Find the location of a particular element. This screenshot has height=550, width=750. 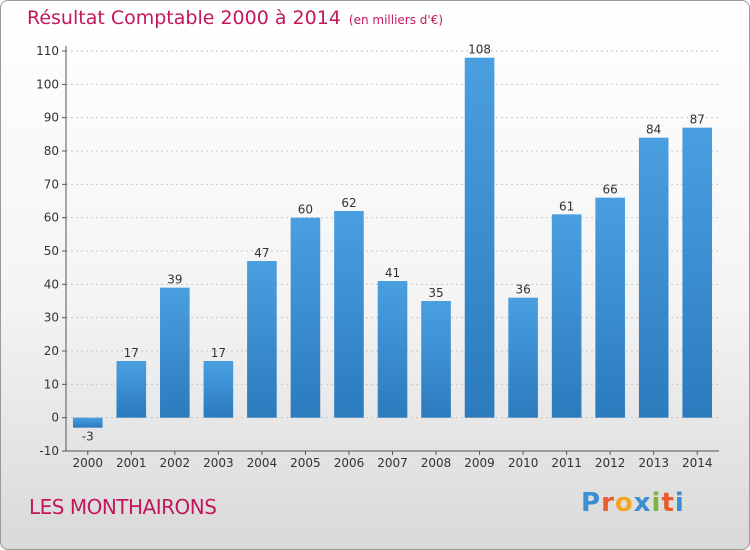

bar-2003 is located at coordinates (218, 389).